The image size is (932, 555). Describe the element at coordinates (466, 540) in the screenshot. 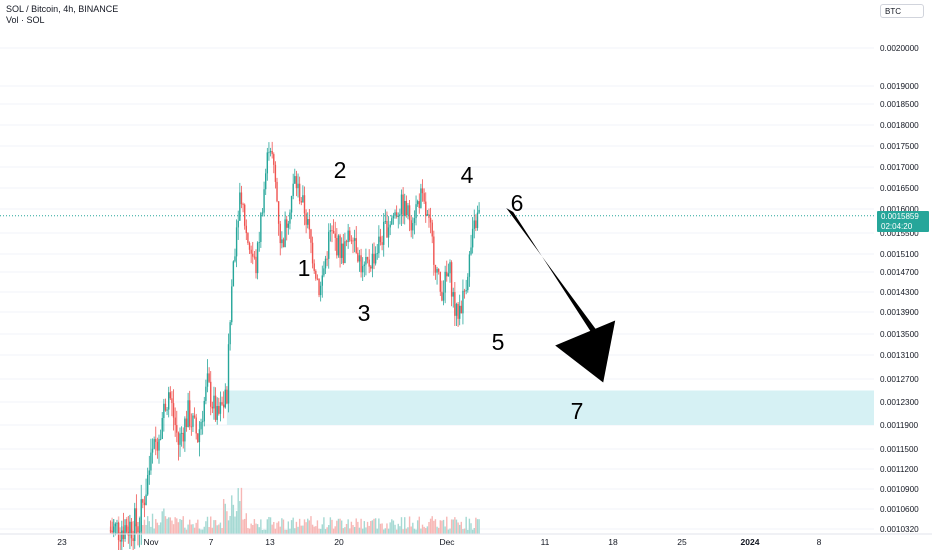

I see `time-axis: 23 Nov 7 13 20 Dec 11 18 25 2024 8` at that location.